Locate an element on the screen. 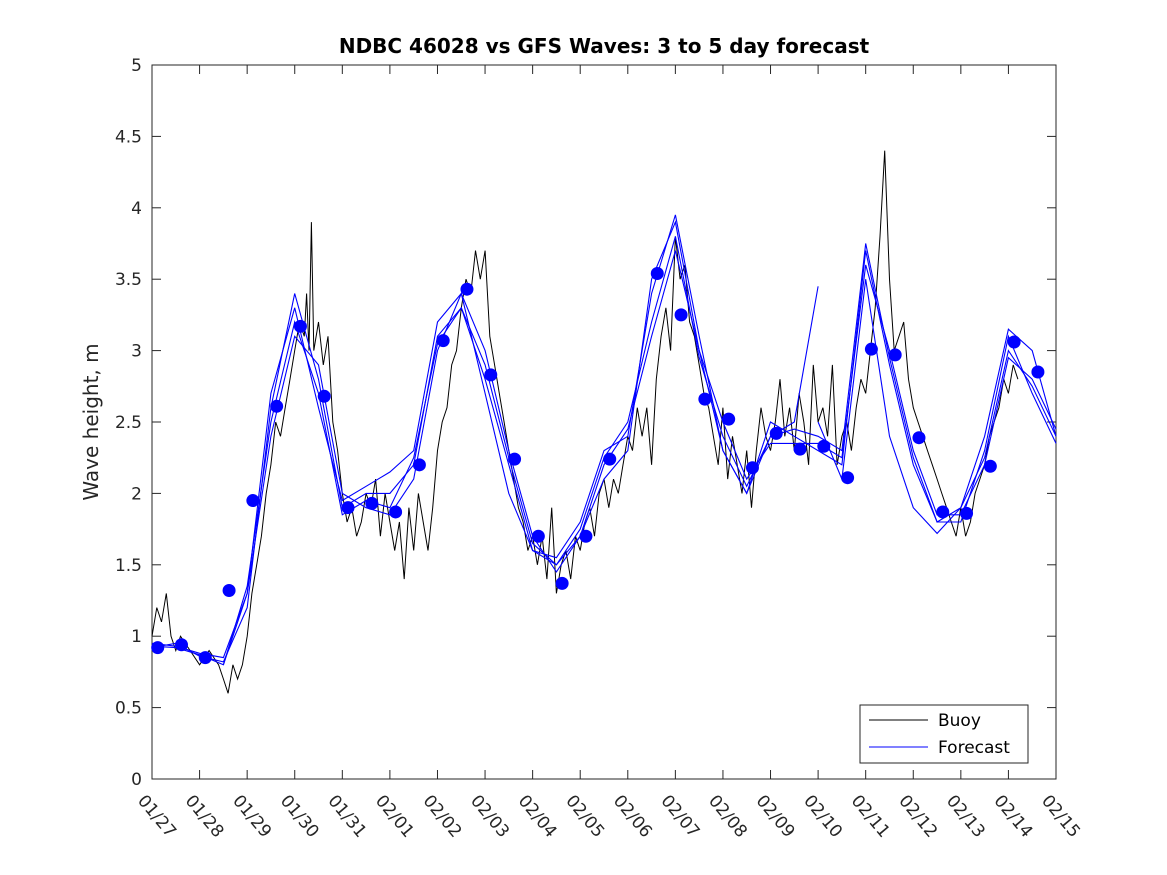  legend-label-forecast: Forecast is located at coordinates (974, 748).